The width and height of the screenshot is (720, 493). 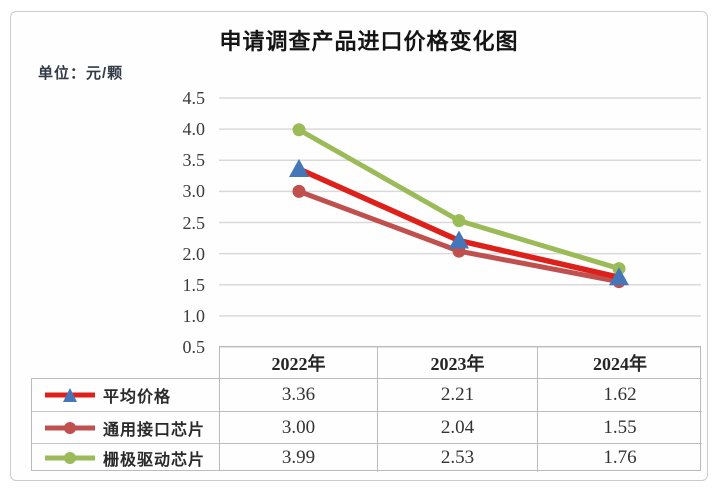 I want to click on legend-label-gate-driver-chip: 栅极驱动芯片, so click(x=154, y=460).